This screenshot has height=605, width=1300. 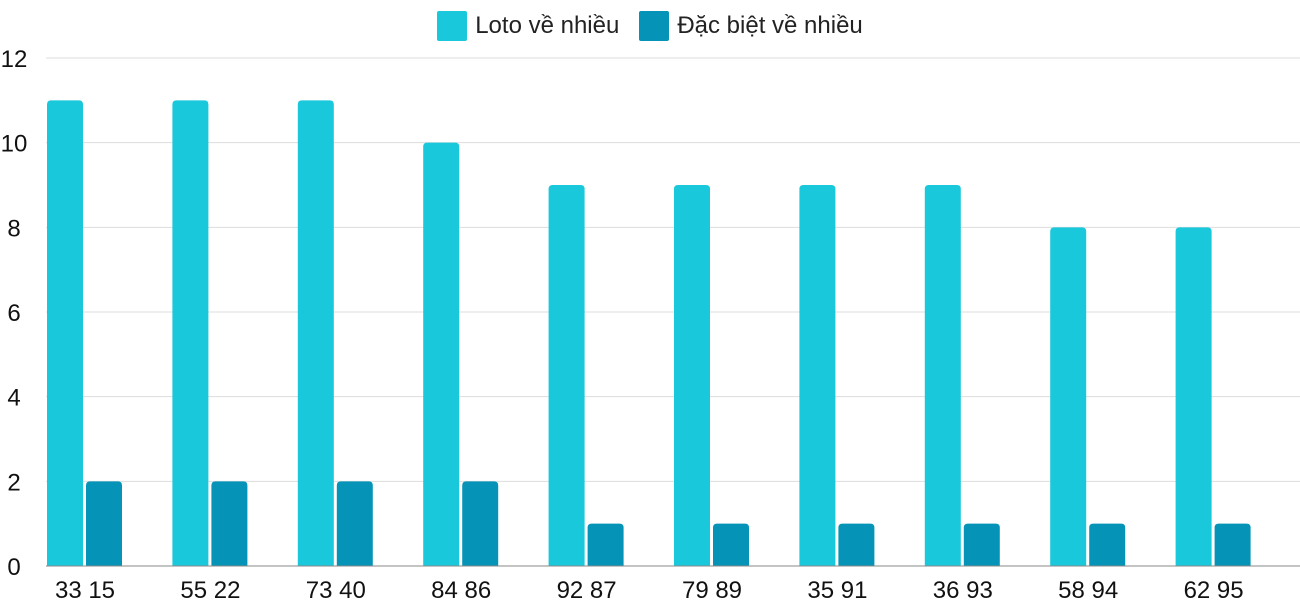 I want to click on x-tick-label: 84 86, so click(x=461, y=588).